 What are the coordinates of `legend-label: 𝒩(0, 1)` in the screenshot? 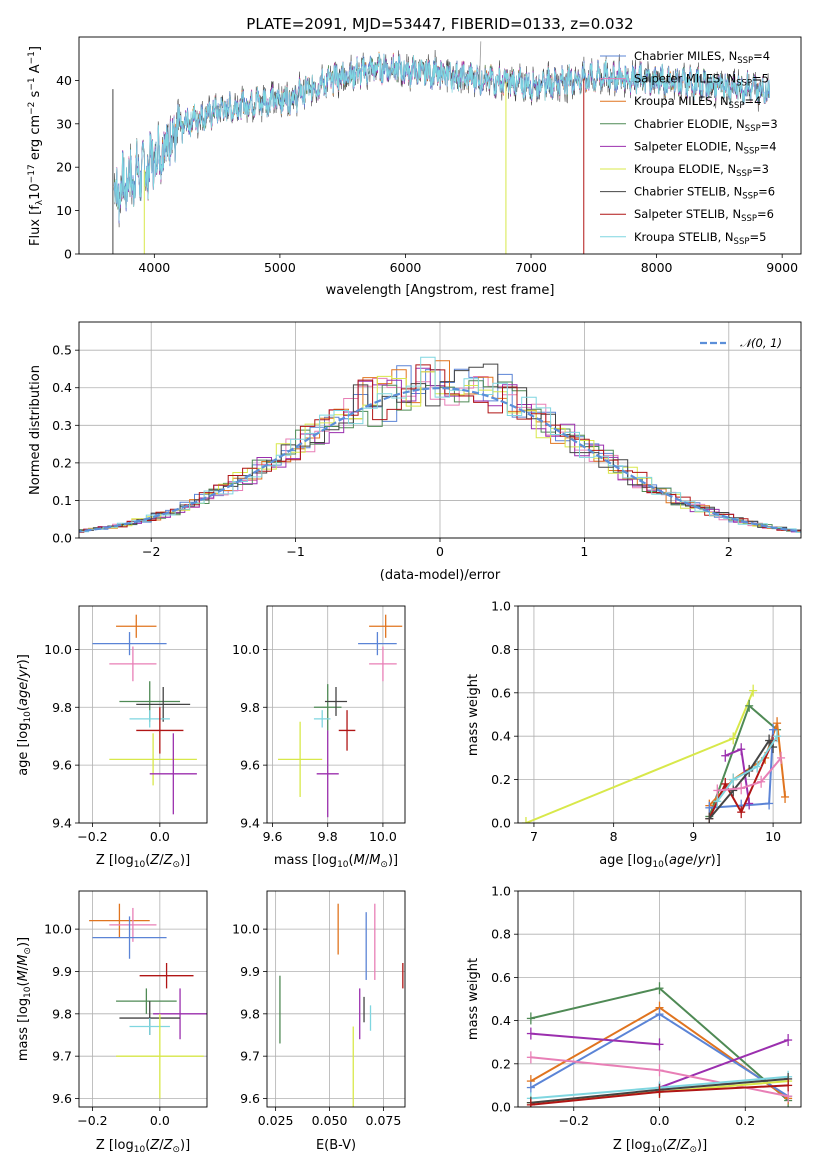 It's located at (761, 343).